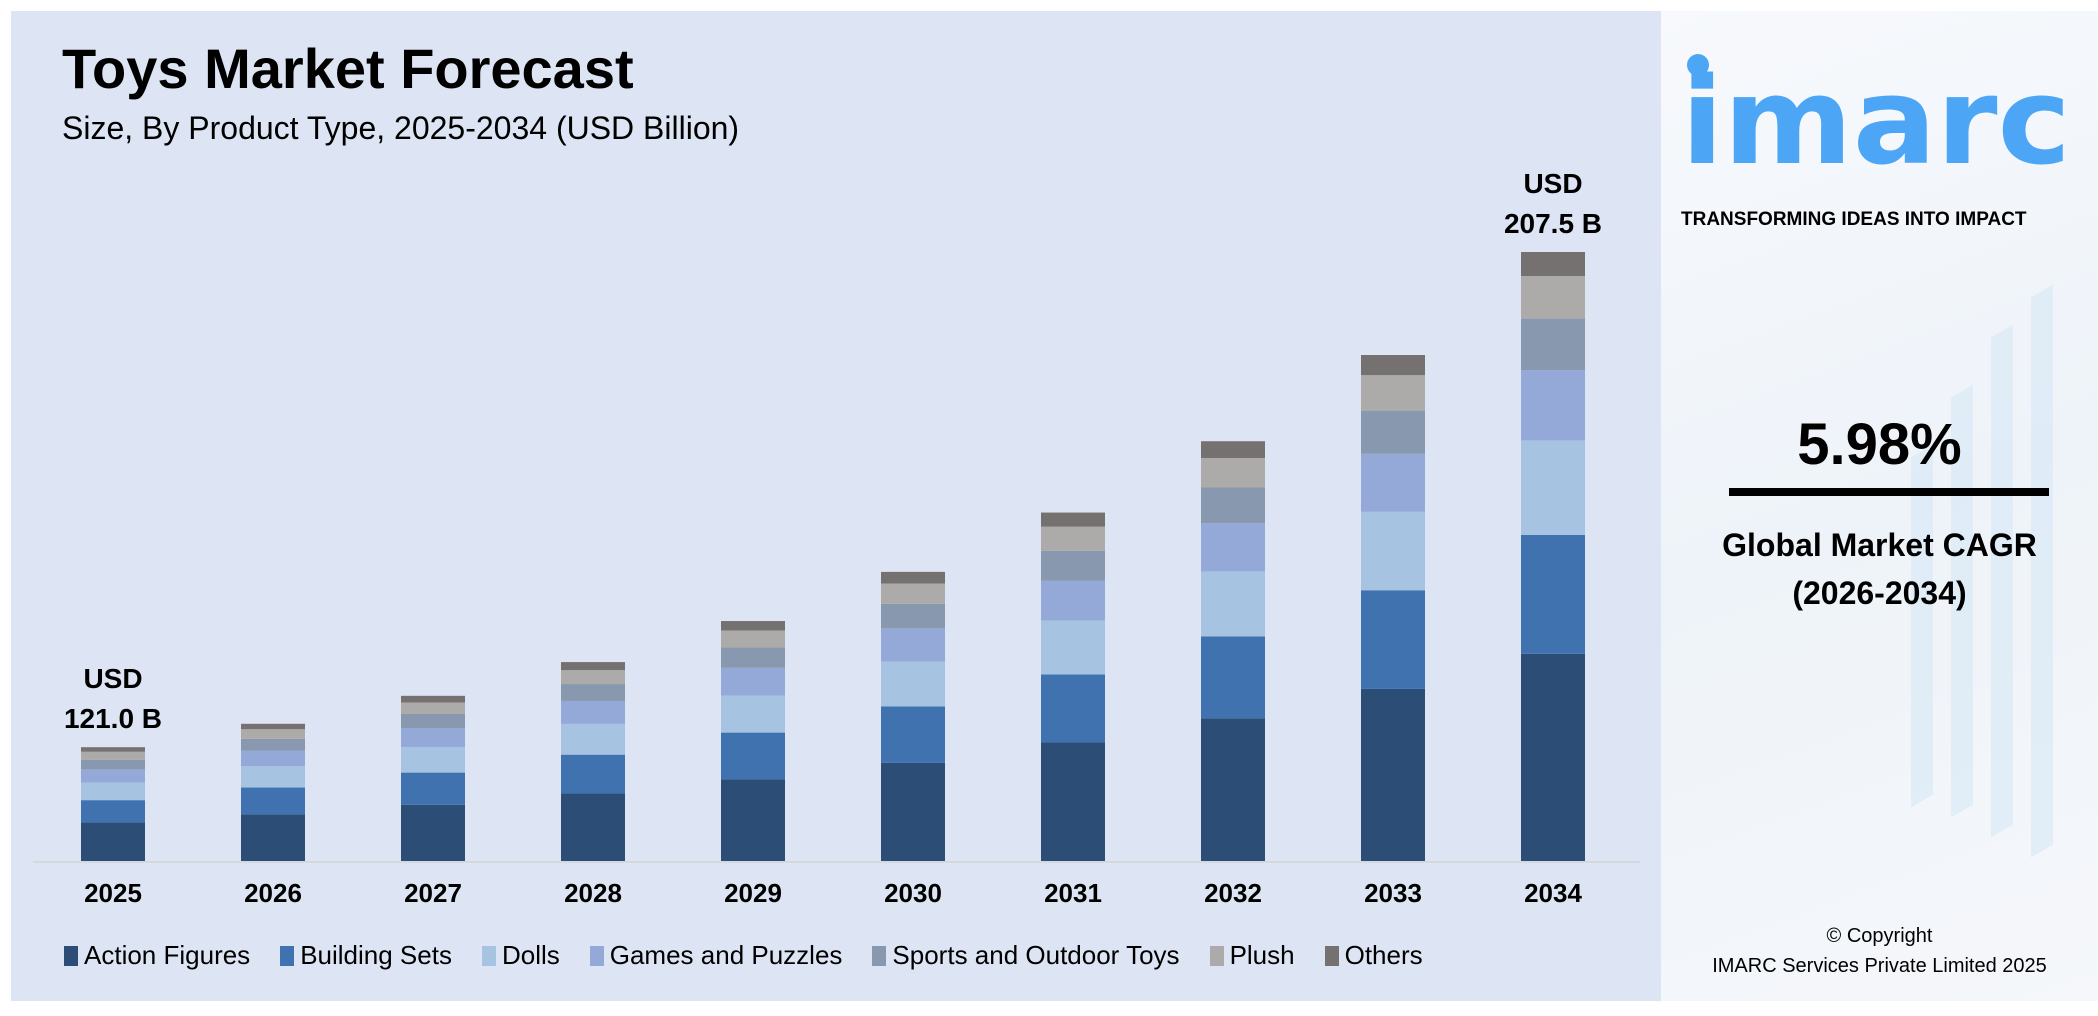  What do you see at coordinates (593, 739) in the screenshot?
I see `bar-segment-2028-dolls` at bounding box center [593, 739].